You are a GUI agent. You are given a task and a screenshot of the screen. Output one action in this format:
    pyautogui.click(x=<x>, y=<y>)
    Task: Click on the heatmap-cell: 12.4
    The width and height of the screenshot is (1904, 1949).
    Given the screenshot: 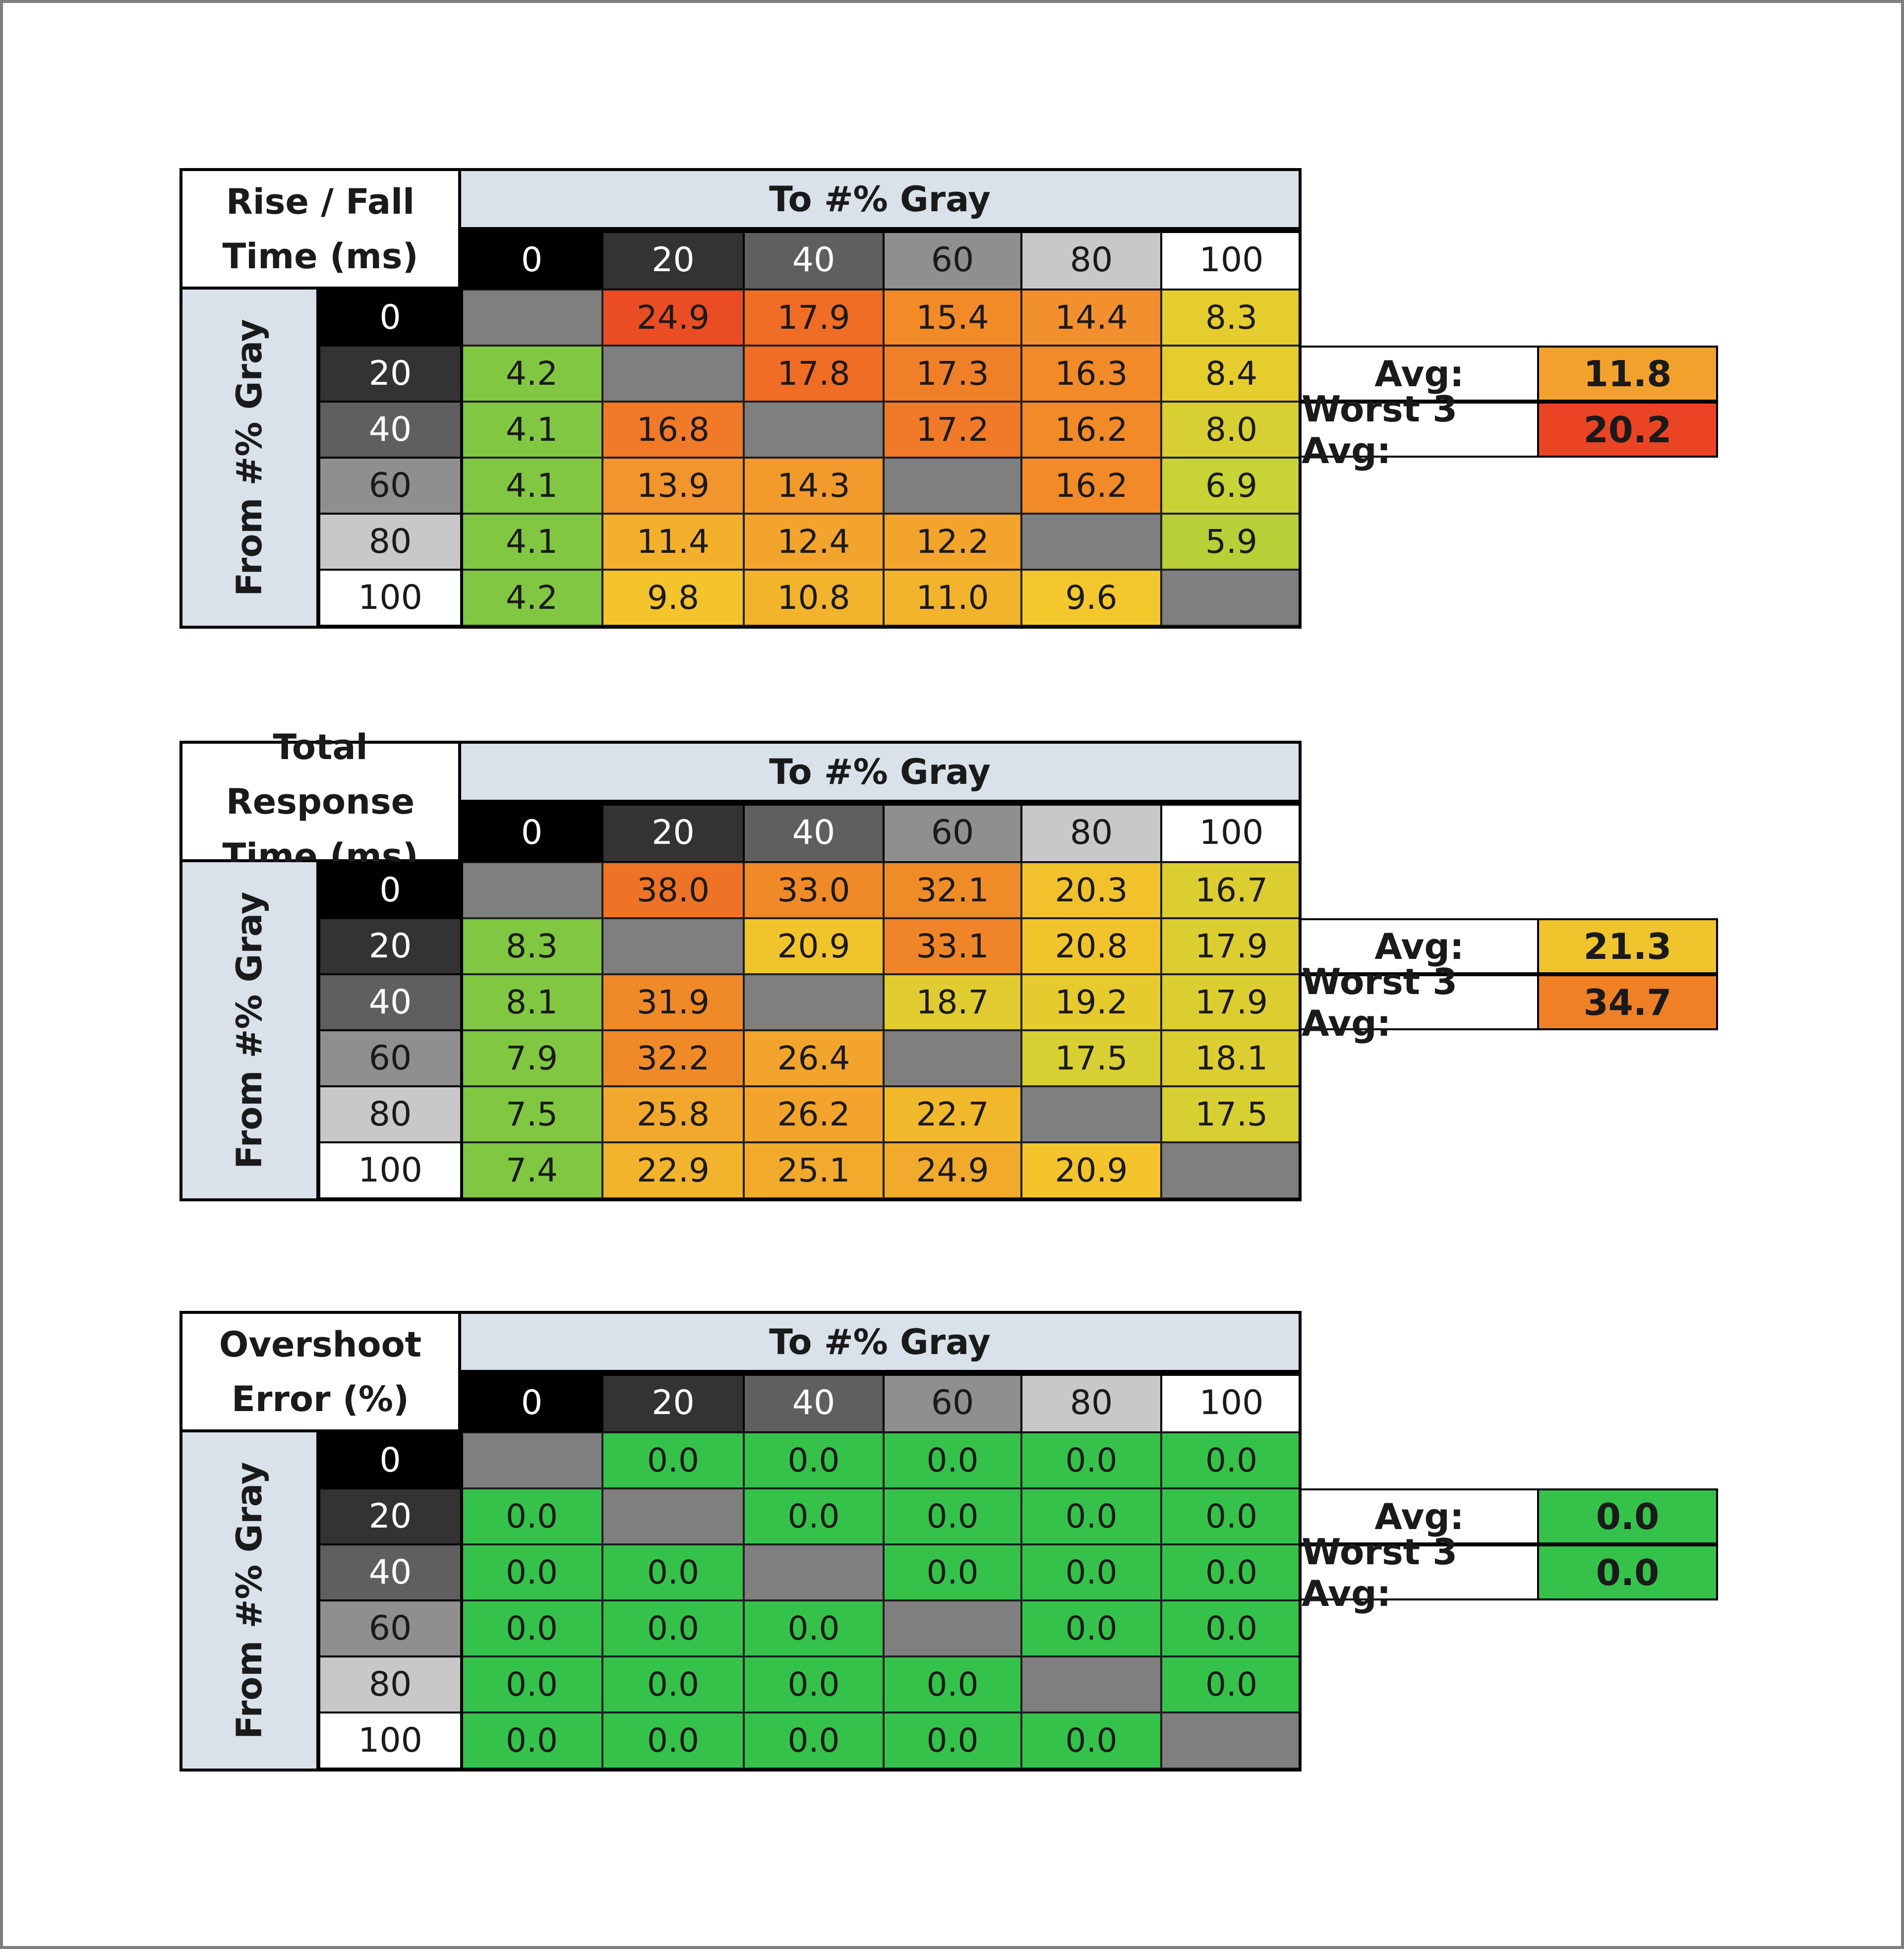 What is the action you would take?
    pyautogui.click(x=814, y=542)
    